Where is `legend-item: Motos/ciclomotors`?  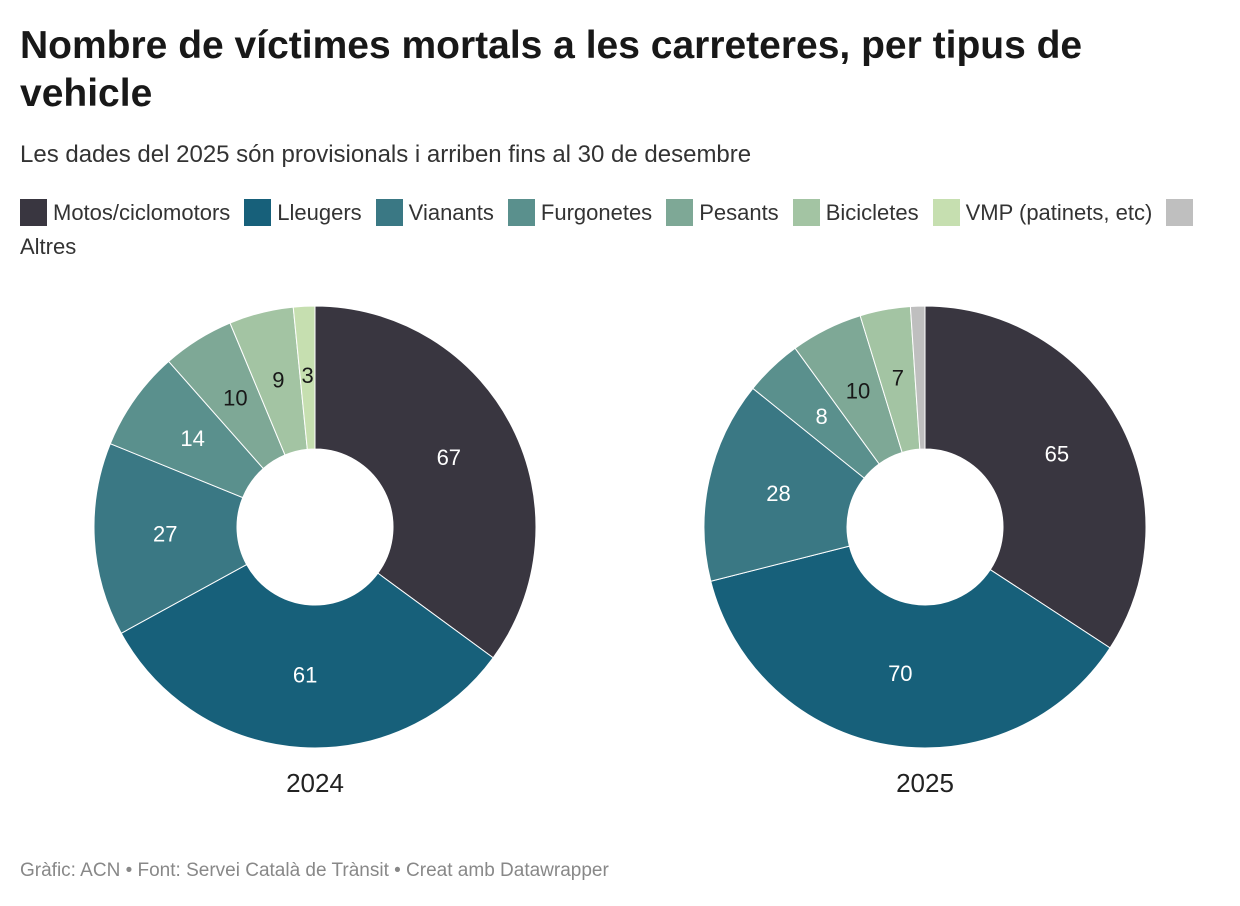 legend-item: Motos/ciclomotors is located at coordinates (125, 212).